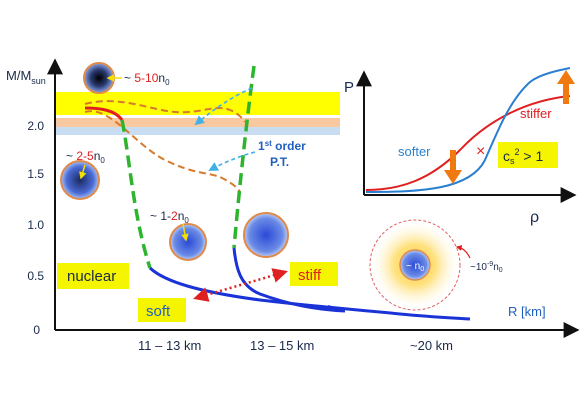  Describe the element at coordinates (336, 308) in the screenshot. I see `blue-curve-small-arrow` at that location.